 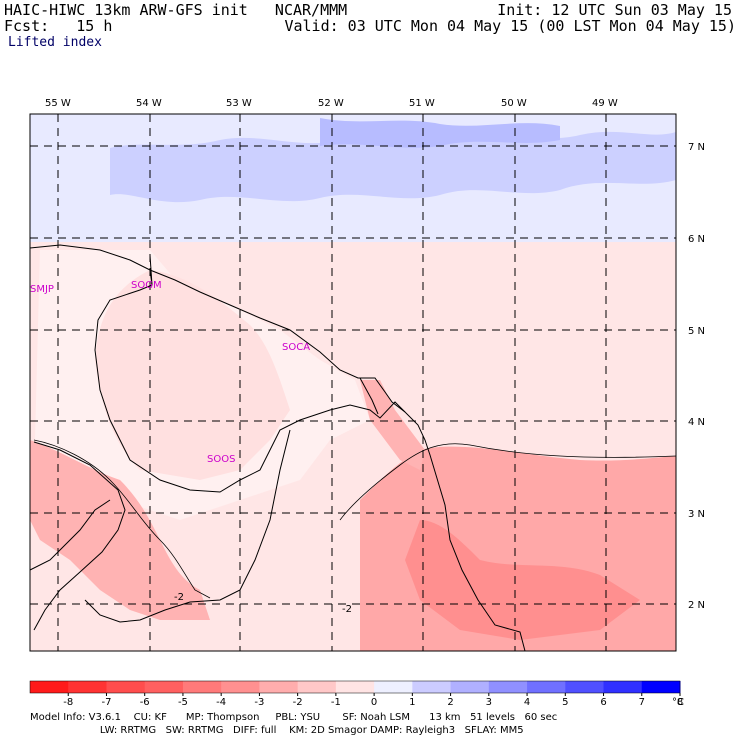 What do you see at coordinates (422, 103) in the screenshot?
I see `lon-label: 51 W` at bounding box center [422, 103].